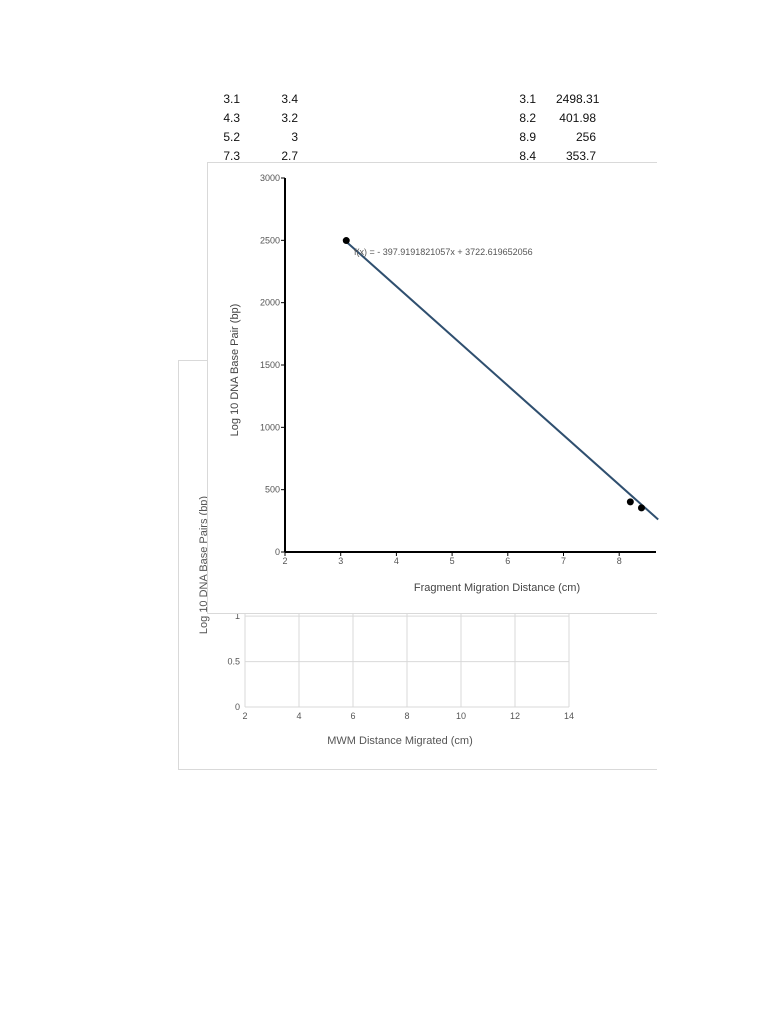  I want to click on front-y-tick-label: 3000, so click(270, 178).